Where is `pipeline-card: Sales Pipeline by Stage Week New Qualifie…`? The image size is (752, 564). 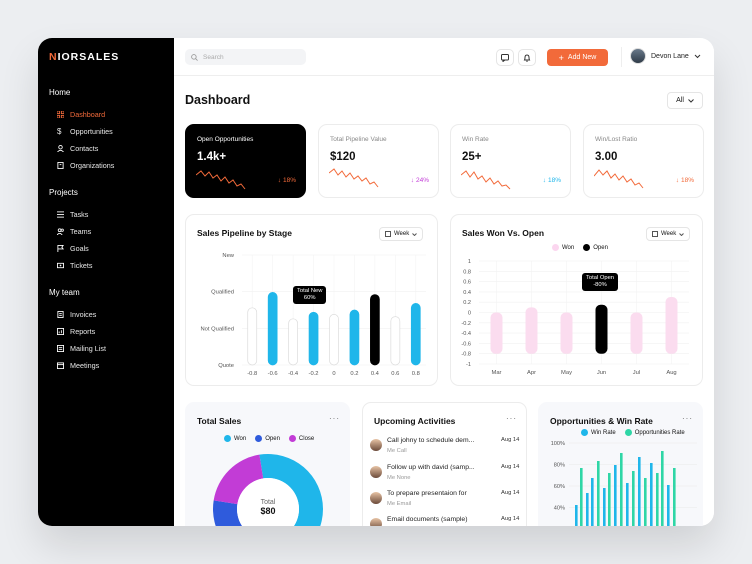
pipeline-card: Sales Pipeline by Stage Week New Qualifie… is located at coordinates (311, 300).